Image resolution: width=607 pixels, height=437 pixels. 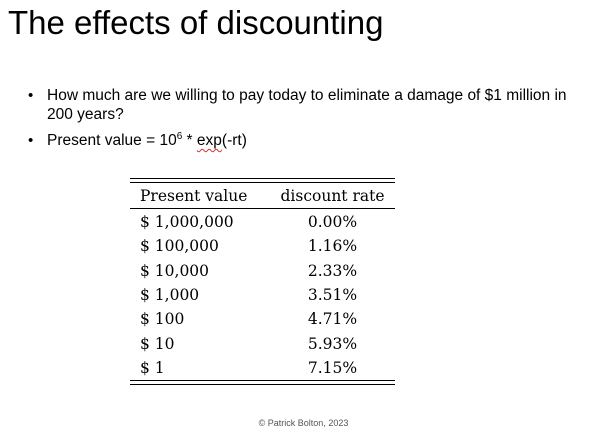 What do you see at coordinates (189, 140) in the screenshot?
I see `formula-operator: *` at bounding box center [189, 140].